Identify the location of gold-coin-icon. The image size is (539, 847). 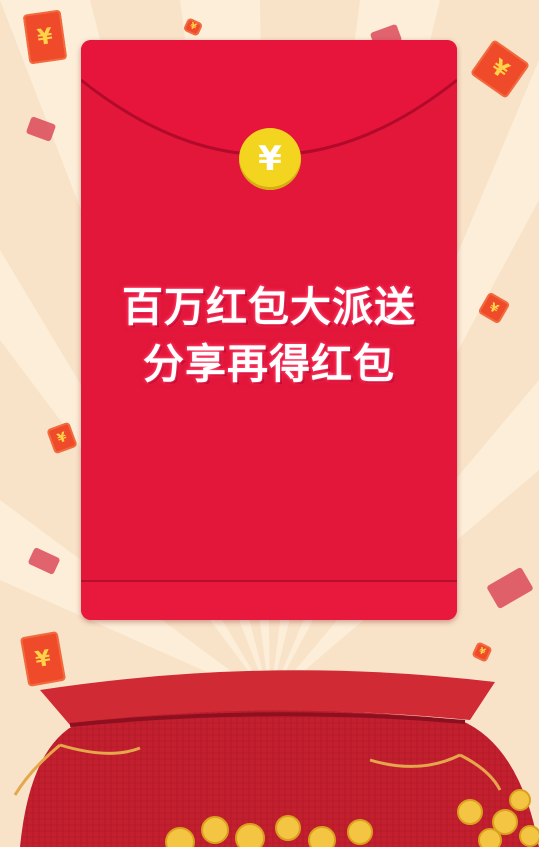
(352, 818).